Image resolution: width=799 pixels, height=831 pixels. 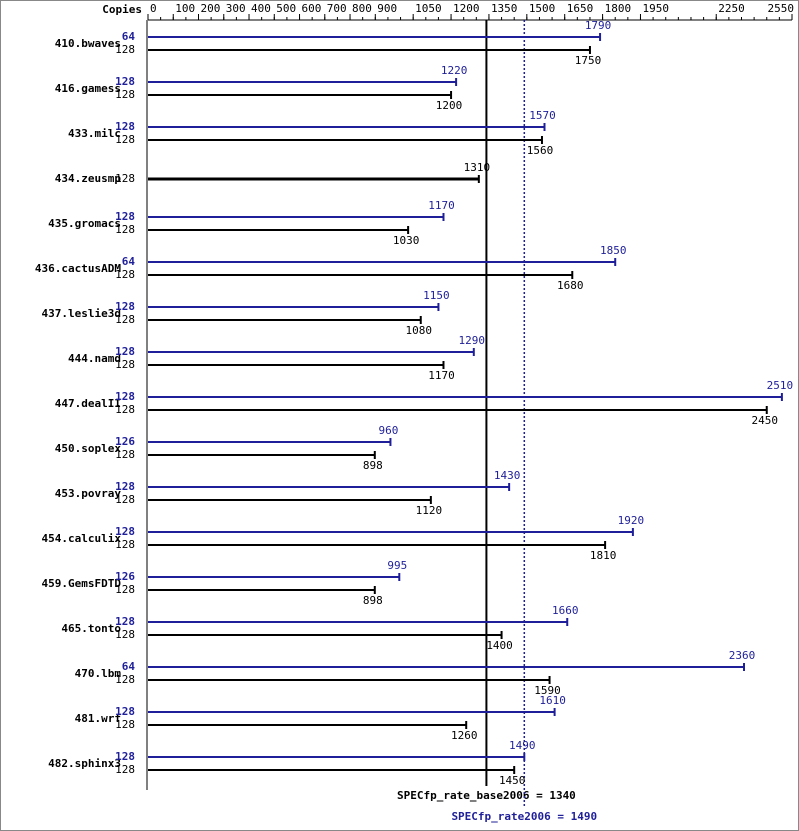 What do you see at coordinates (524, 816) in the screenshot?
I see `reference-label: SPECfp_rate2006 = 1490` at bounding box center [524, 816].